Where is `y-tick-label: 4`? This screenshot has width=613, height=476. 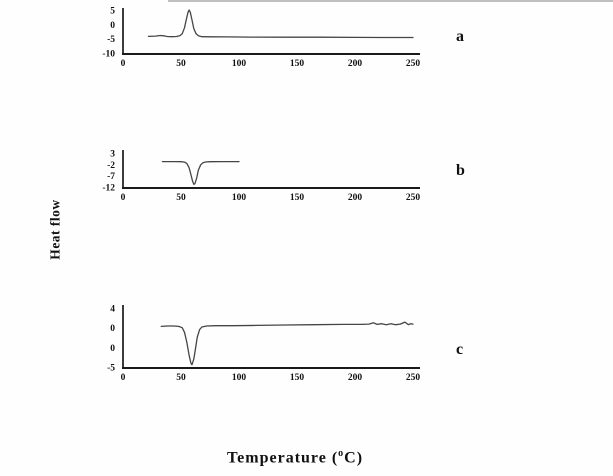
y-tick-label: 4 is located at coordinates (112, 310).